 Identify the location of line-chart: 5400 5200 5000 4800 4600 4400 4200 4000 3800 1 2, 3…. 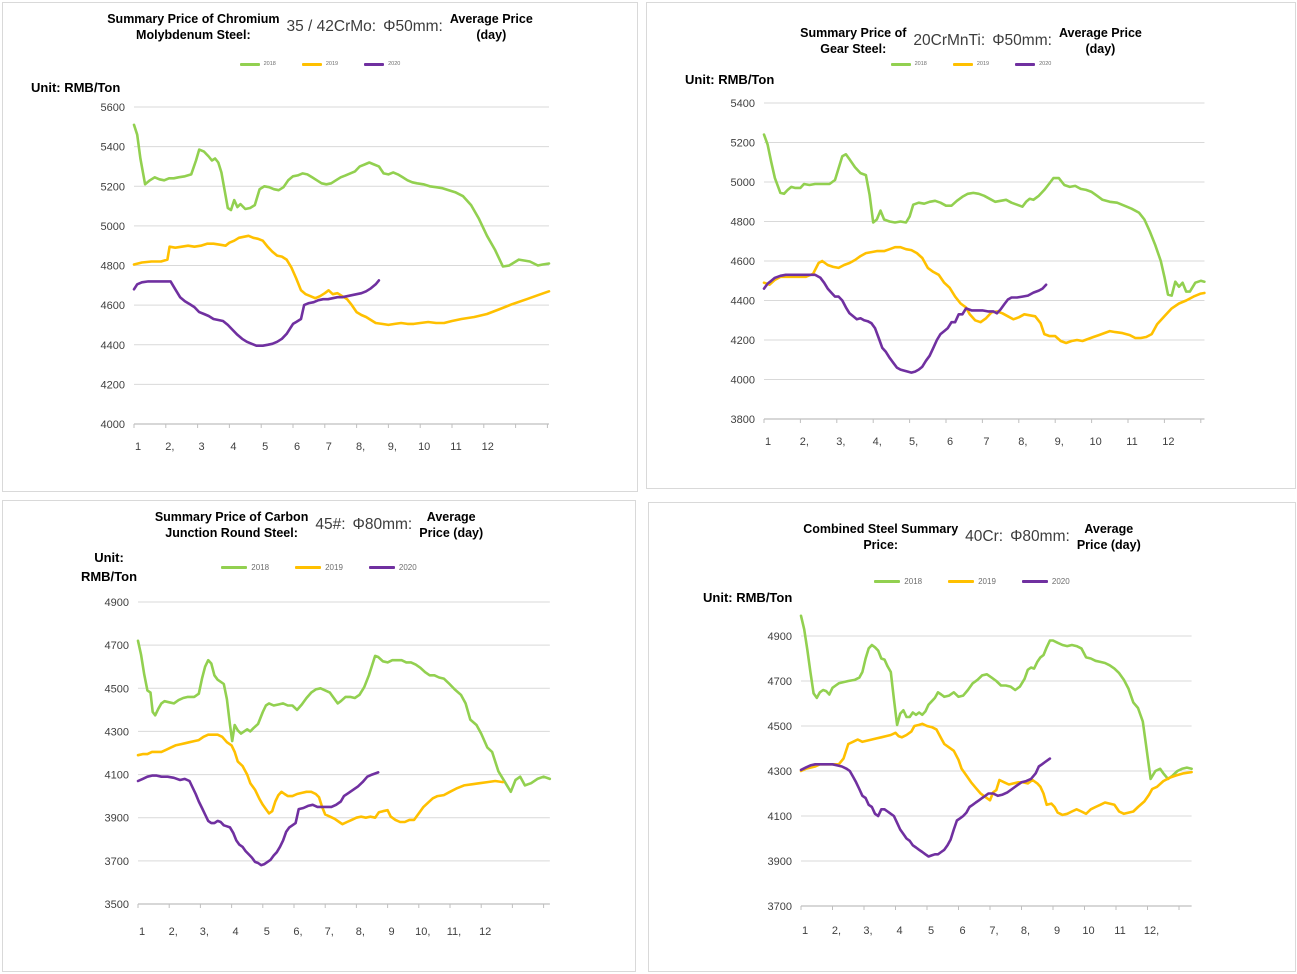
(968, 273).